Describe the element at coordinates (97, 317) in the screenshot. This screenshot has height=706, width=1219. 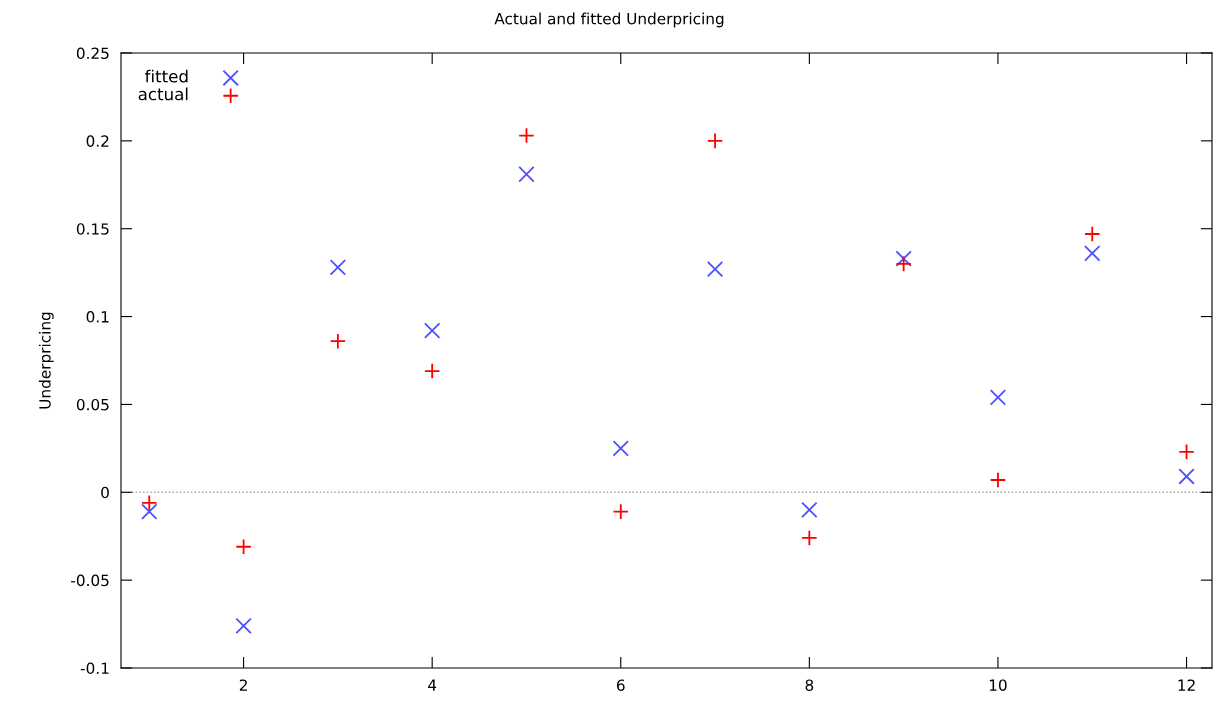
I see `y-tick-label: 0.1` at that location.